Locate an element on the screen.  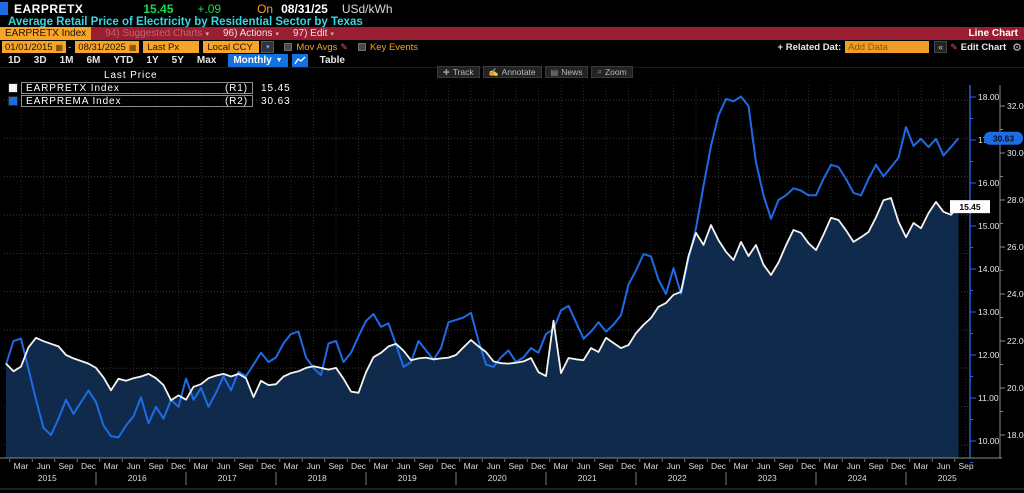
price-date: 08/31/25 is located at coordinates (304, 8).